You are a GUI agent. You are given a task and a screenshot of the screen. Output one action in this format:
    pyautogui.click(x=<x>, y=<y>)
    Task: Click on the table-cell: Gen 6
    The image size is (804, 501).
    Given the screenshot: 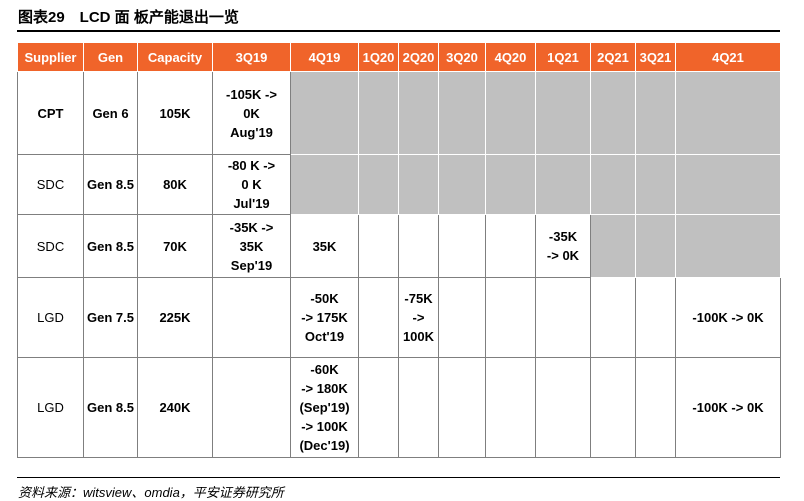 What is the action you would take?
    pyautogui.click(x=110, y=113)
    